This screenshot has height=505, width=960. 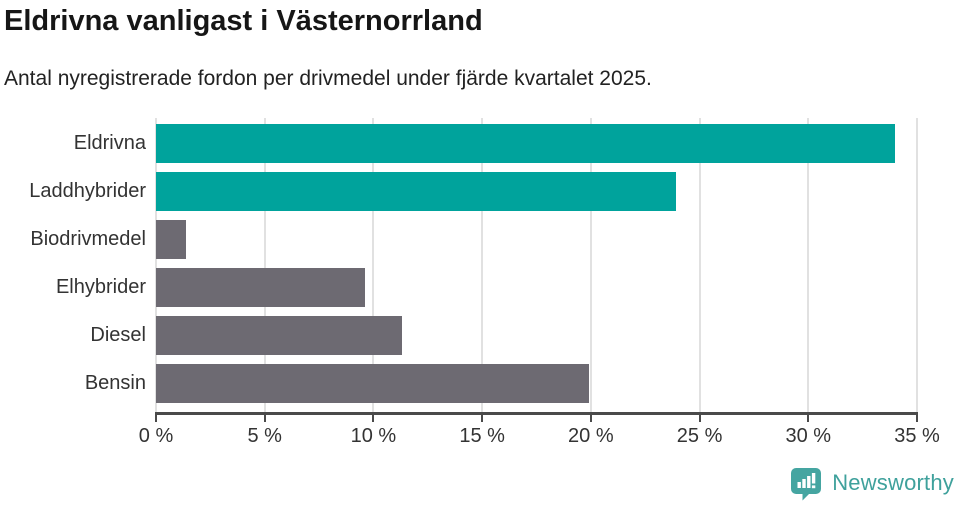 I want to click on x-tick-label: 5 %, so click(x=264, y=436).